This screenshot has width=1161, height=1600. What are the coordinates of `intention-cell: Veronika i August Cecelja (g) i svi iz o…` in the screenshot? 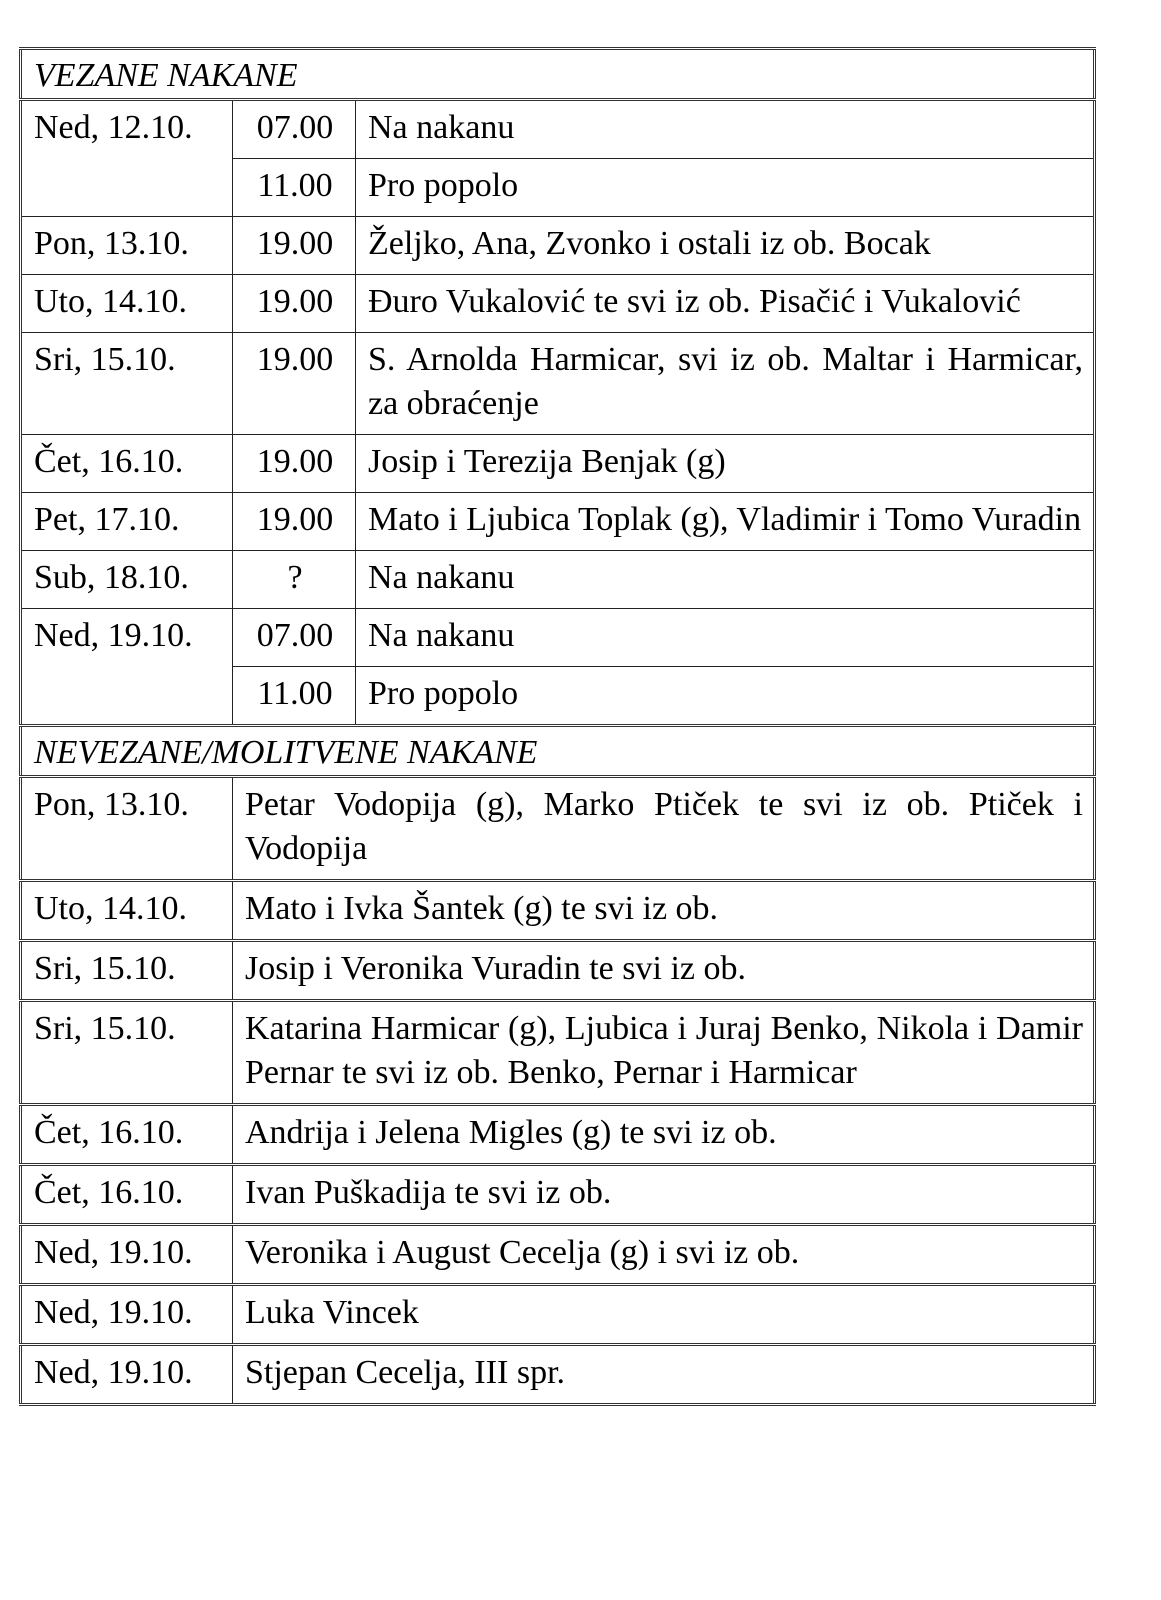 It's located at (663, 1255).